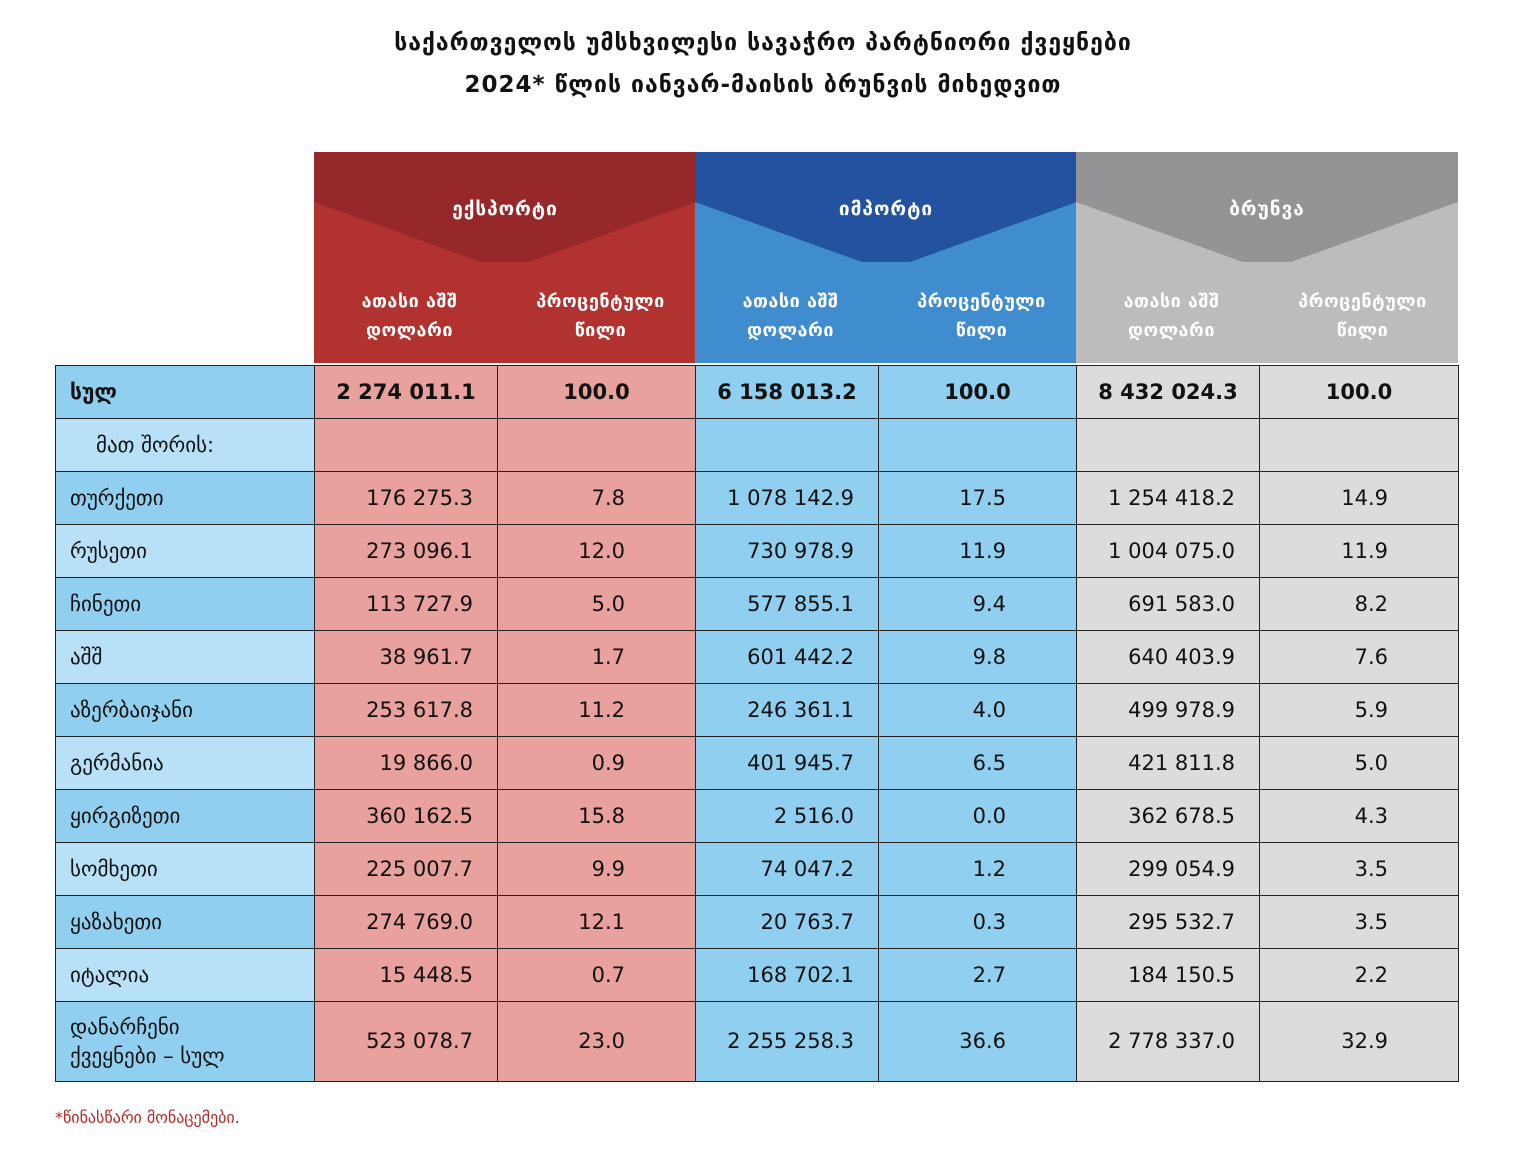  I want to click on total-turnover-value: 8 432 024.3, so click(1168, 392).